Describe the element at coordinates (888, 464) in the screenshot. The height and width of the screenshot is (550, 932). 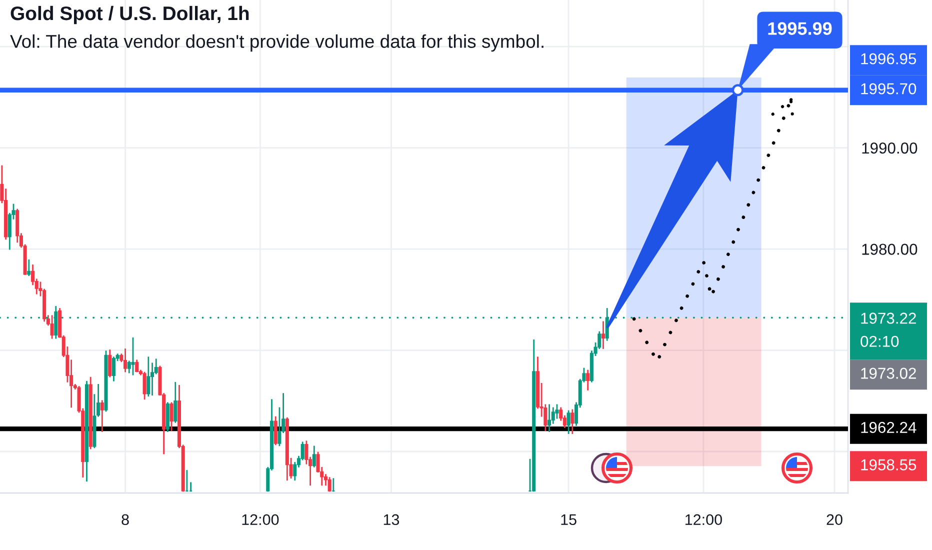
I see `text: 1958.55` at that location.